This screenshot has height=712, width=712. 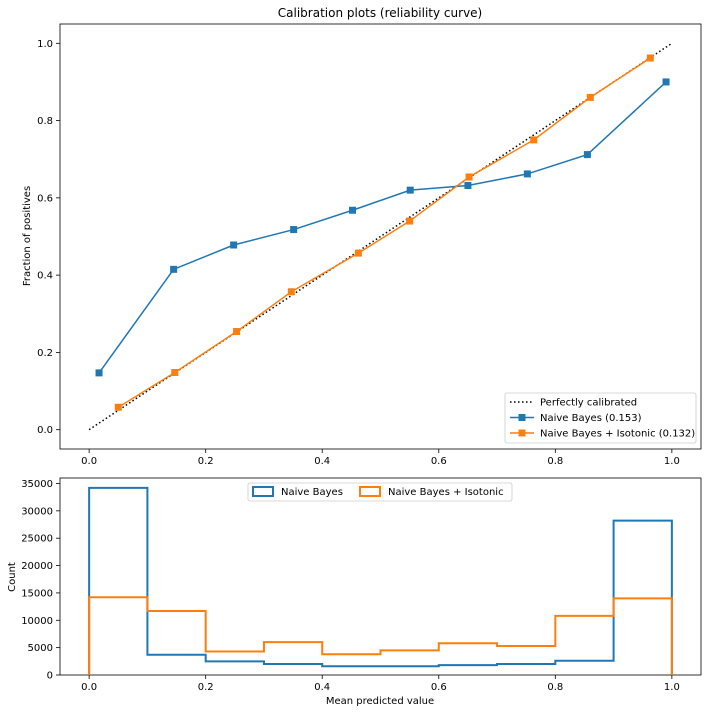 I want to click on y-tick-label: 0.2, so click(x=45, y=353).